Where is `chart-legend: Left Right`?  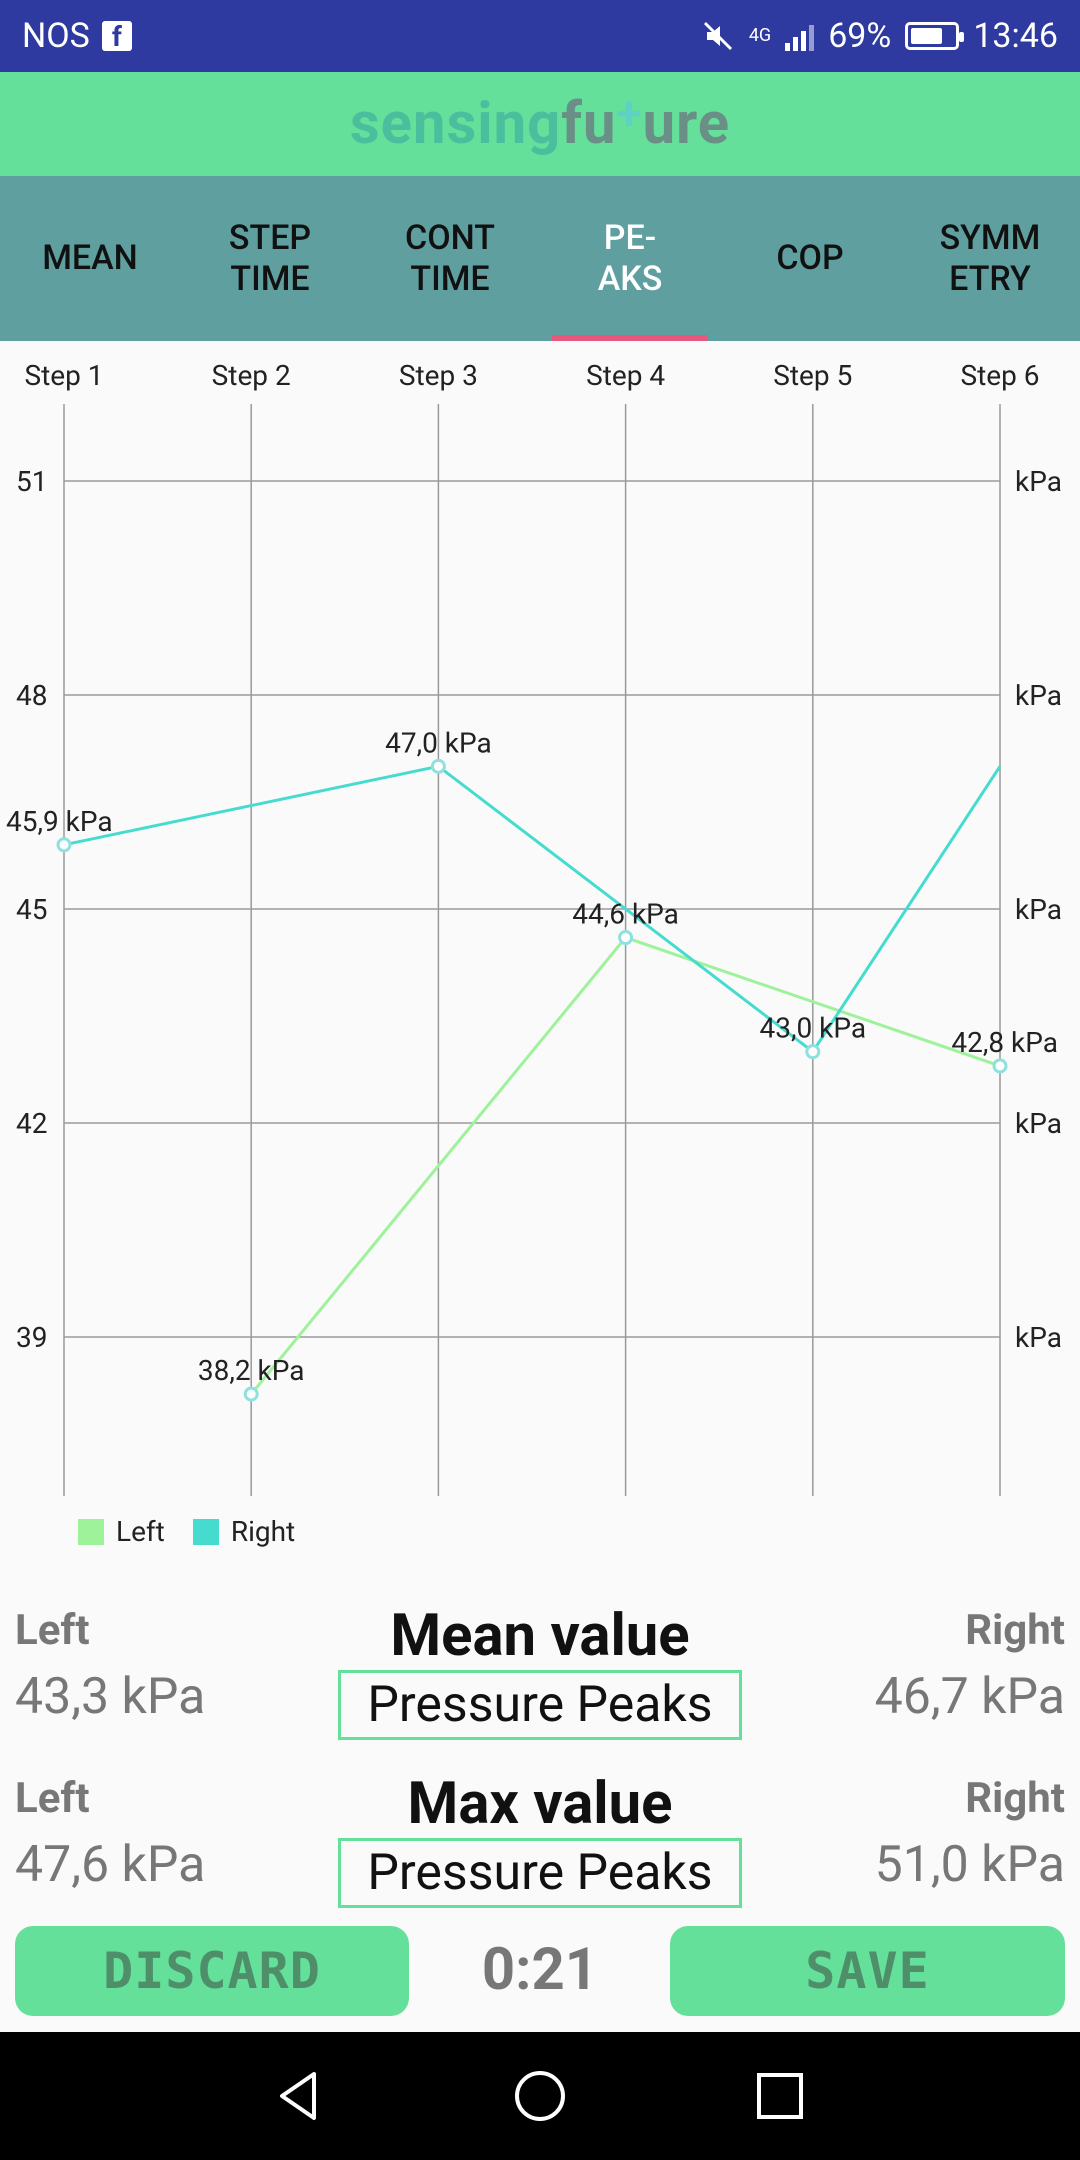 chart-legend: Left Right is located at coordinates (194, 1531).